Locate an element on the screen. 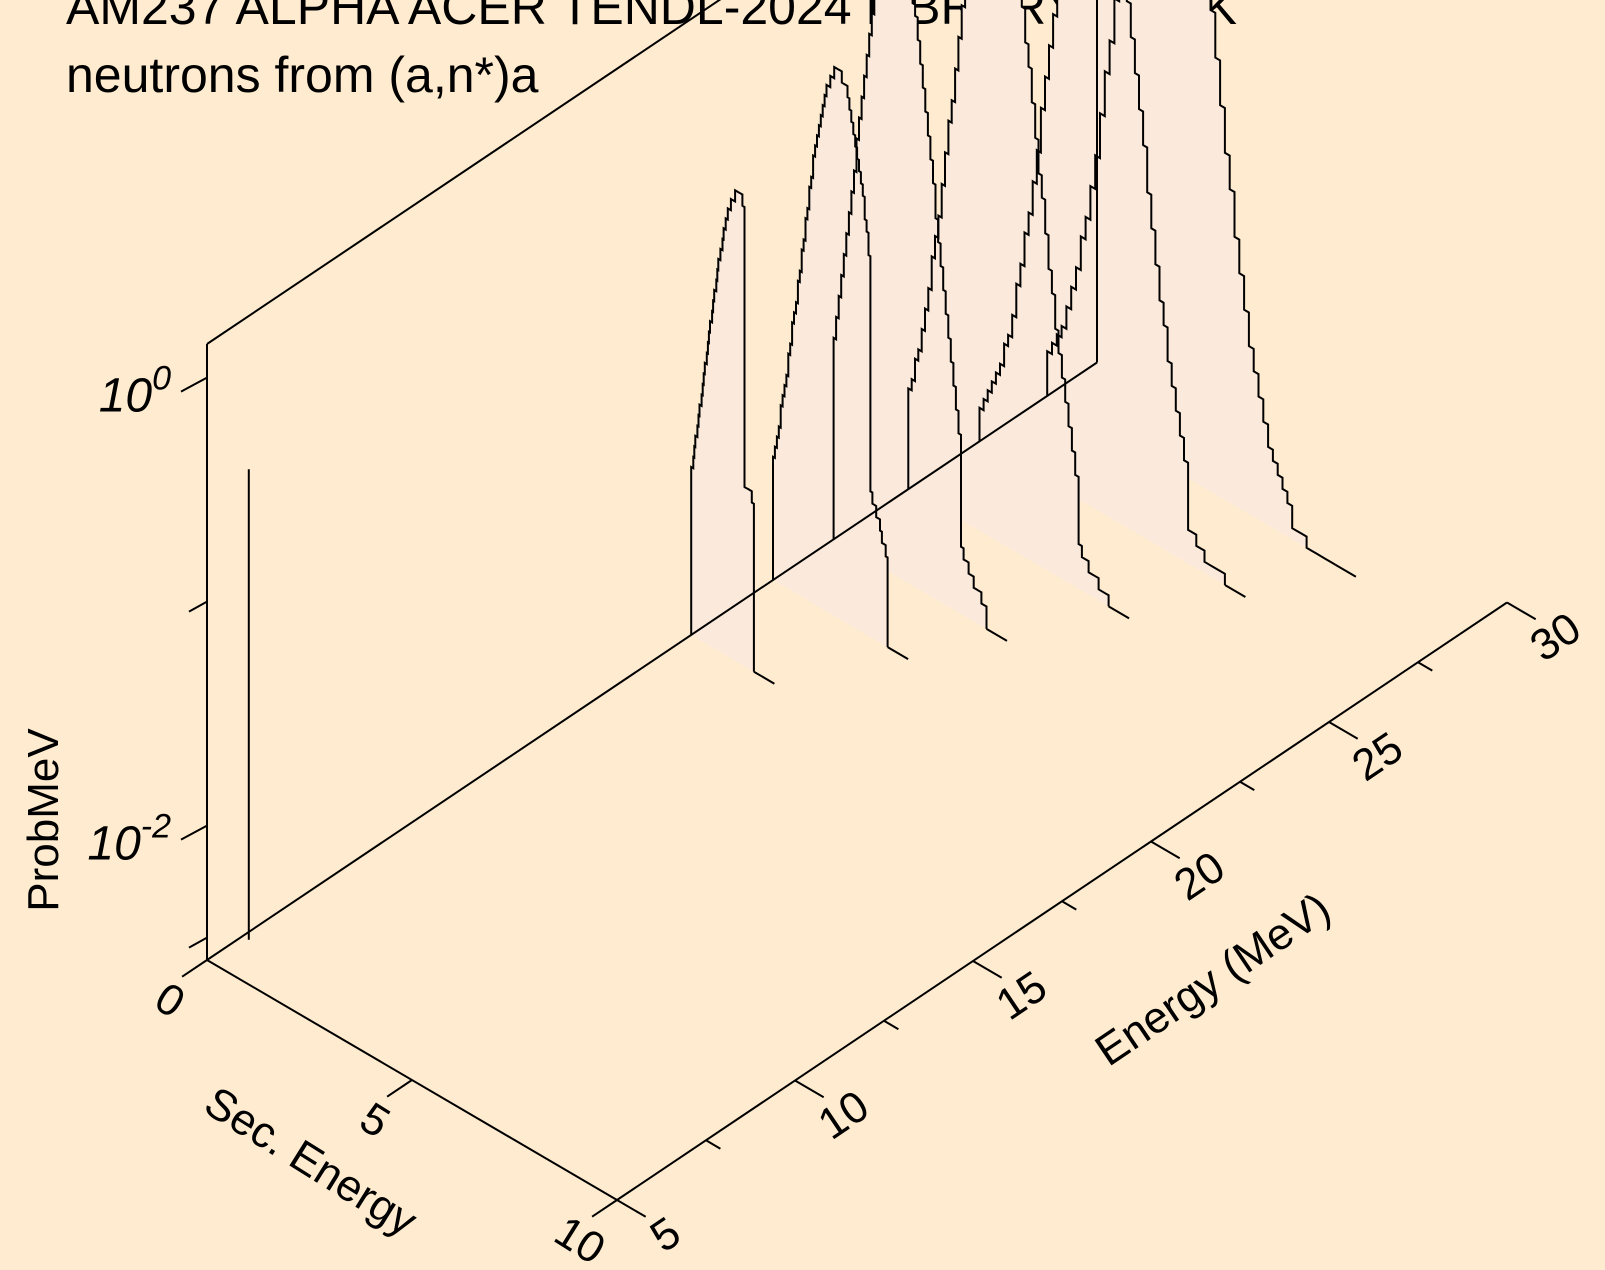  z-axis-label: ProbMeV is located at coordinates (43, 820).